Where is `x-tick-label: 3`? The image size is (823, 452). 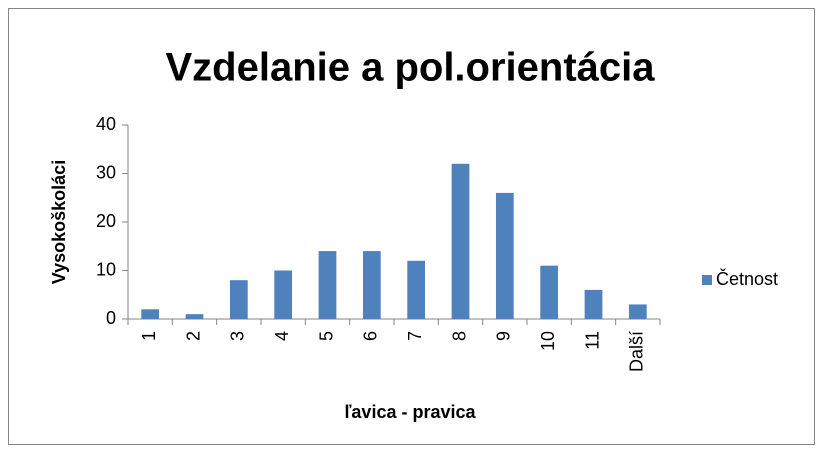 x-tick-label: 3 is located at coordinates (238, 336).